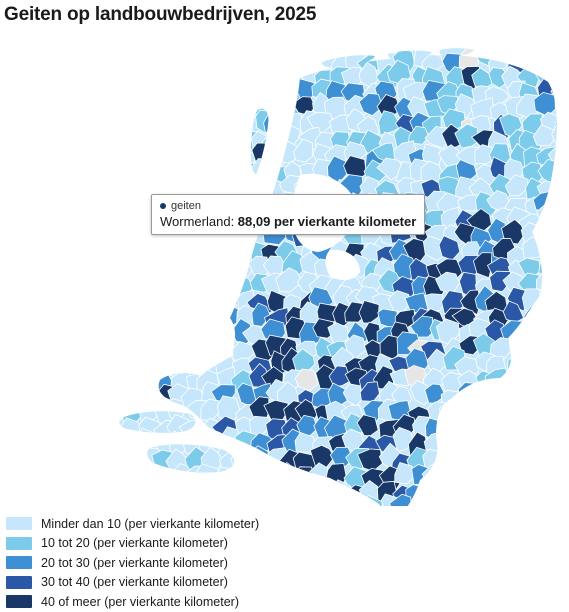 The width and height of the screenshot is (569, 612). I want to click on tooltip-series: geiten, so click(186, 206).